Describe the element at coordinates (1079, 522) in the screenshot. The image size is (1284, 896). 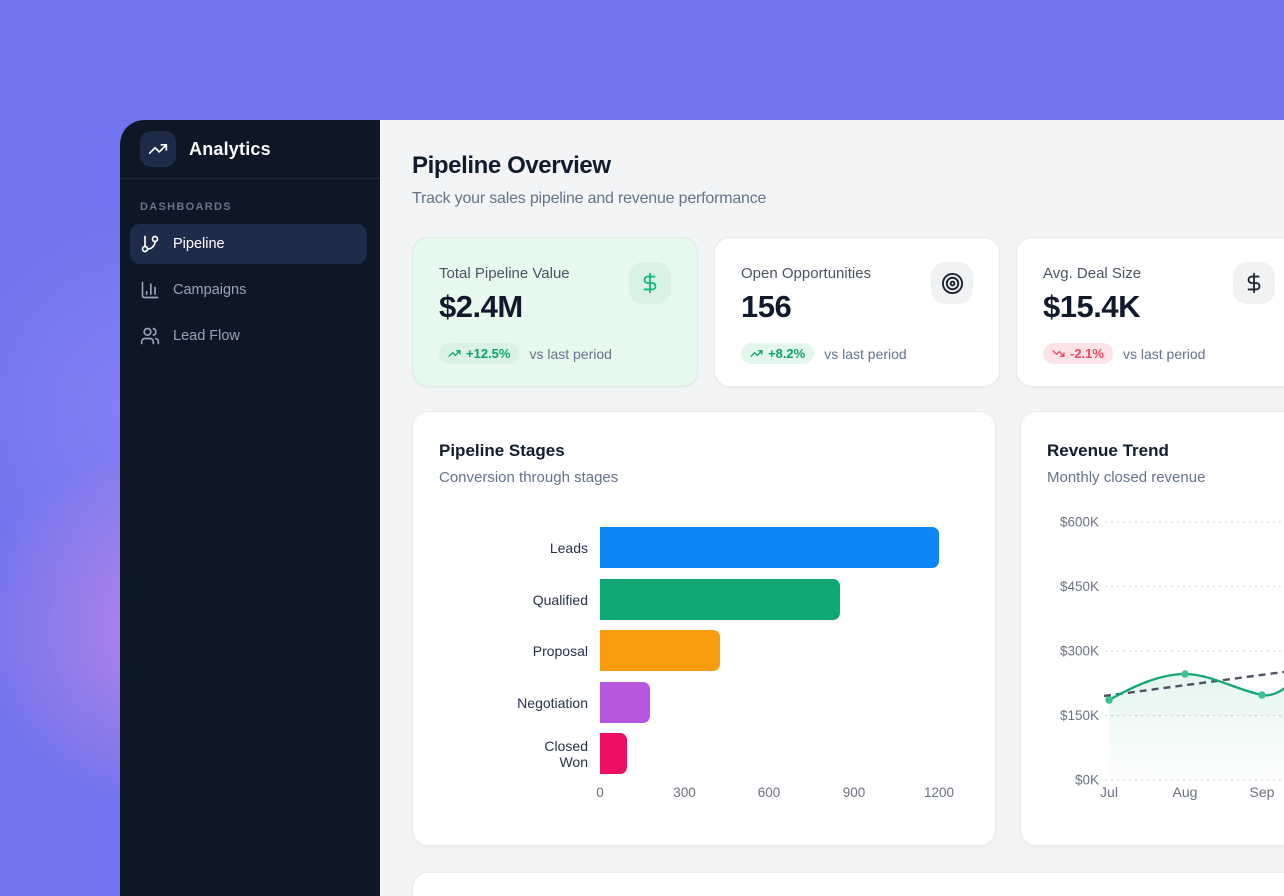
I see `svg-text: $600K` at that location.